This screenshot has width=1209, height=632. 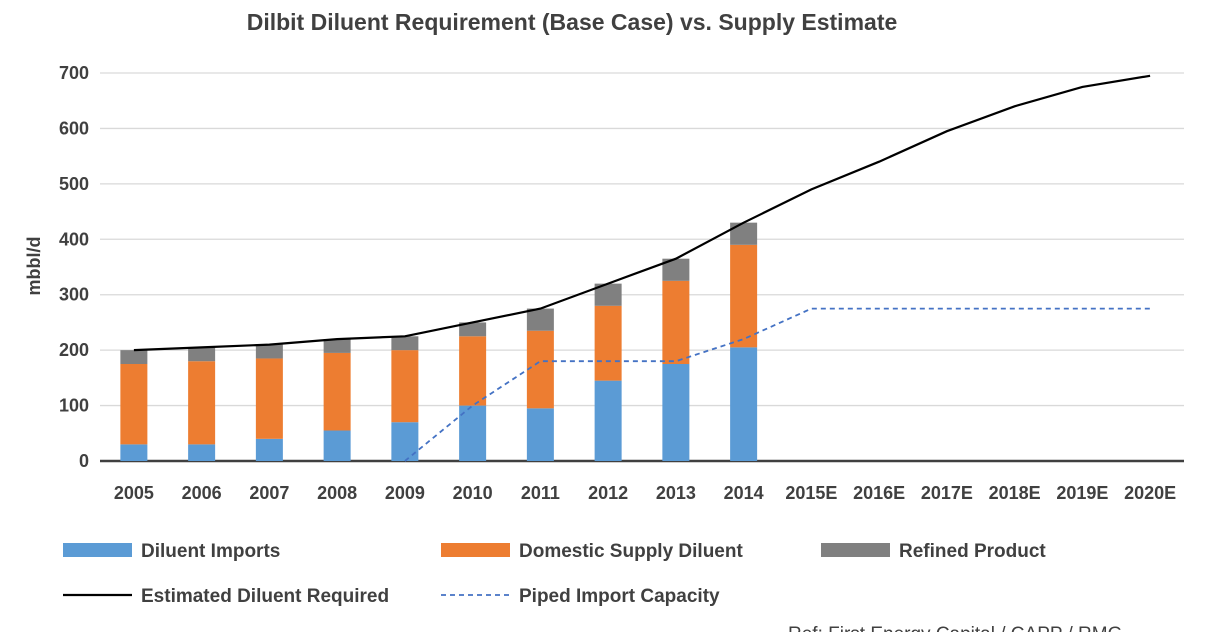 I want to click on legend-item-estimated-diluent-required: Estimated Diluent Required, so click(x=226, y=596).